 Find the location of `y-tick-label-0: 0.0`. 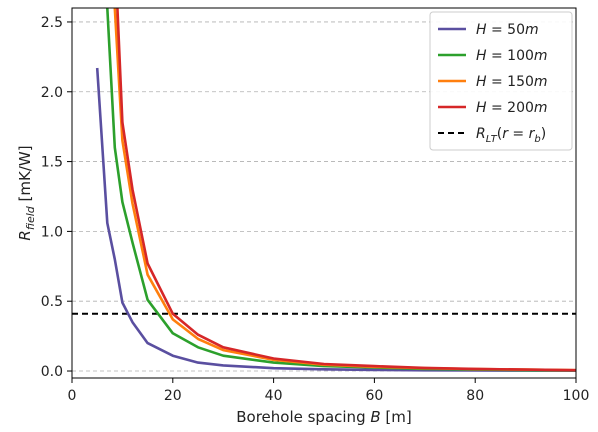

y-tick-label-0: 0.0 is located at coordinates (52, 372).